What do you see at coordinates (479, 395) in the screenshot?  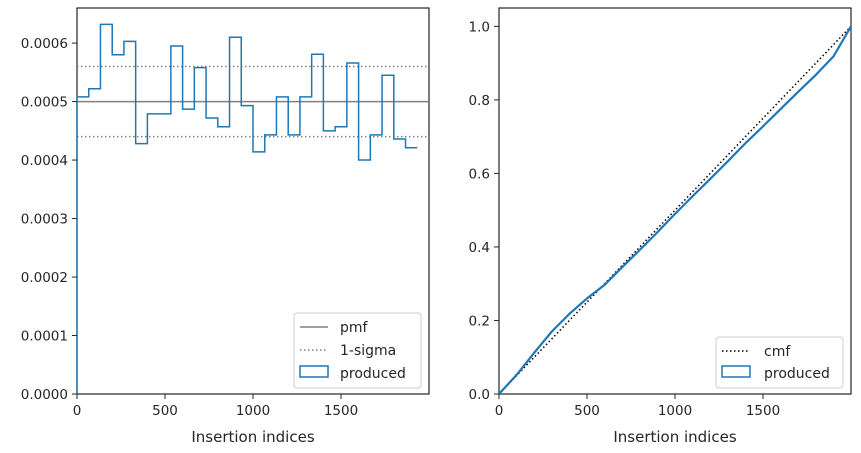 I see `right-y-tick-label: 0.0` at bounding box center [479, 395].